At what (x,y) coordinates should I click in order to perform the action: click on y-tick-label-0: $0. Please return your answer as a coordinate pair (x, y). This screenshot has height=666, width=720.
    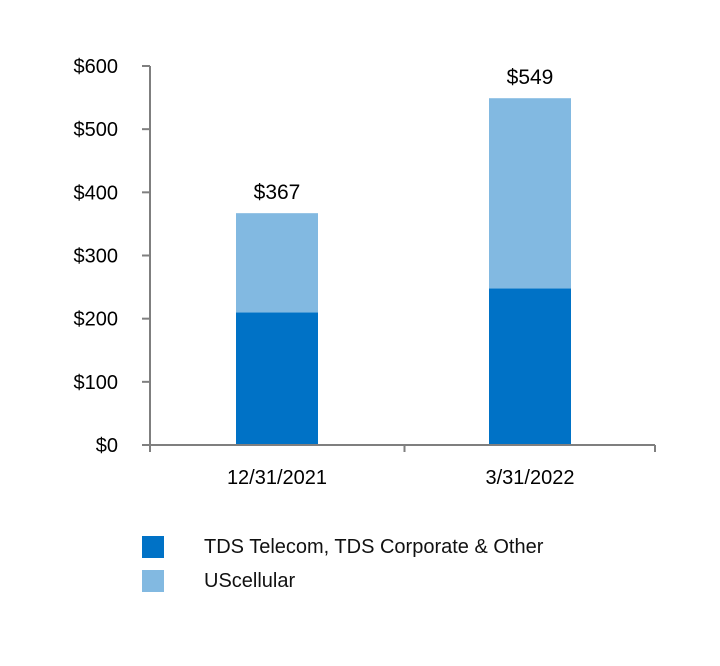
    Looking at the image, I should click on (107, 446).